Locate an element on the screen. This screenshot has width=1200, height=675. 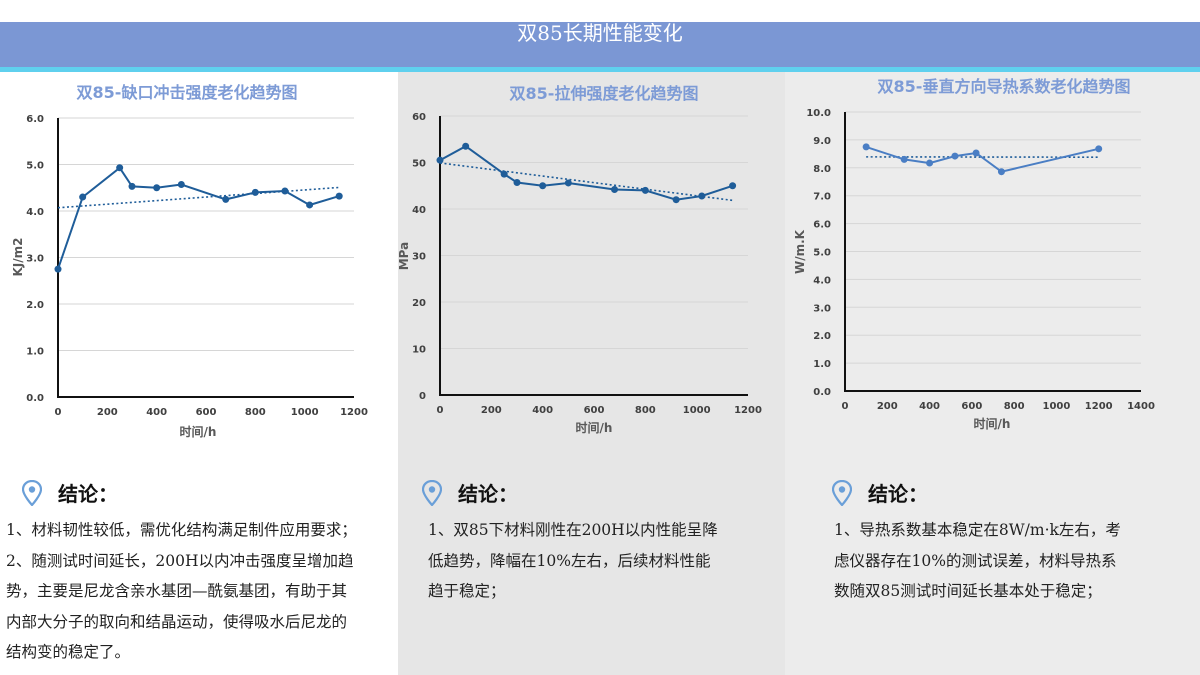
chart-title: 双85-缺口冲击强度老化趋势图 is located at coordinates (187, 92).